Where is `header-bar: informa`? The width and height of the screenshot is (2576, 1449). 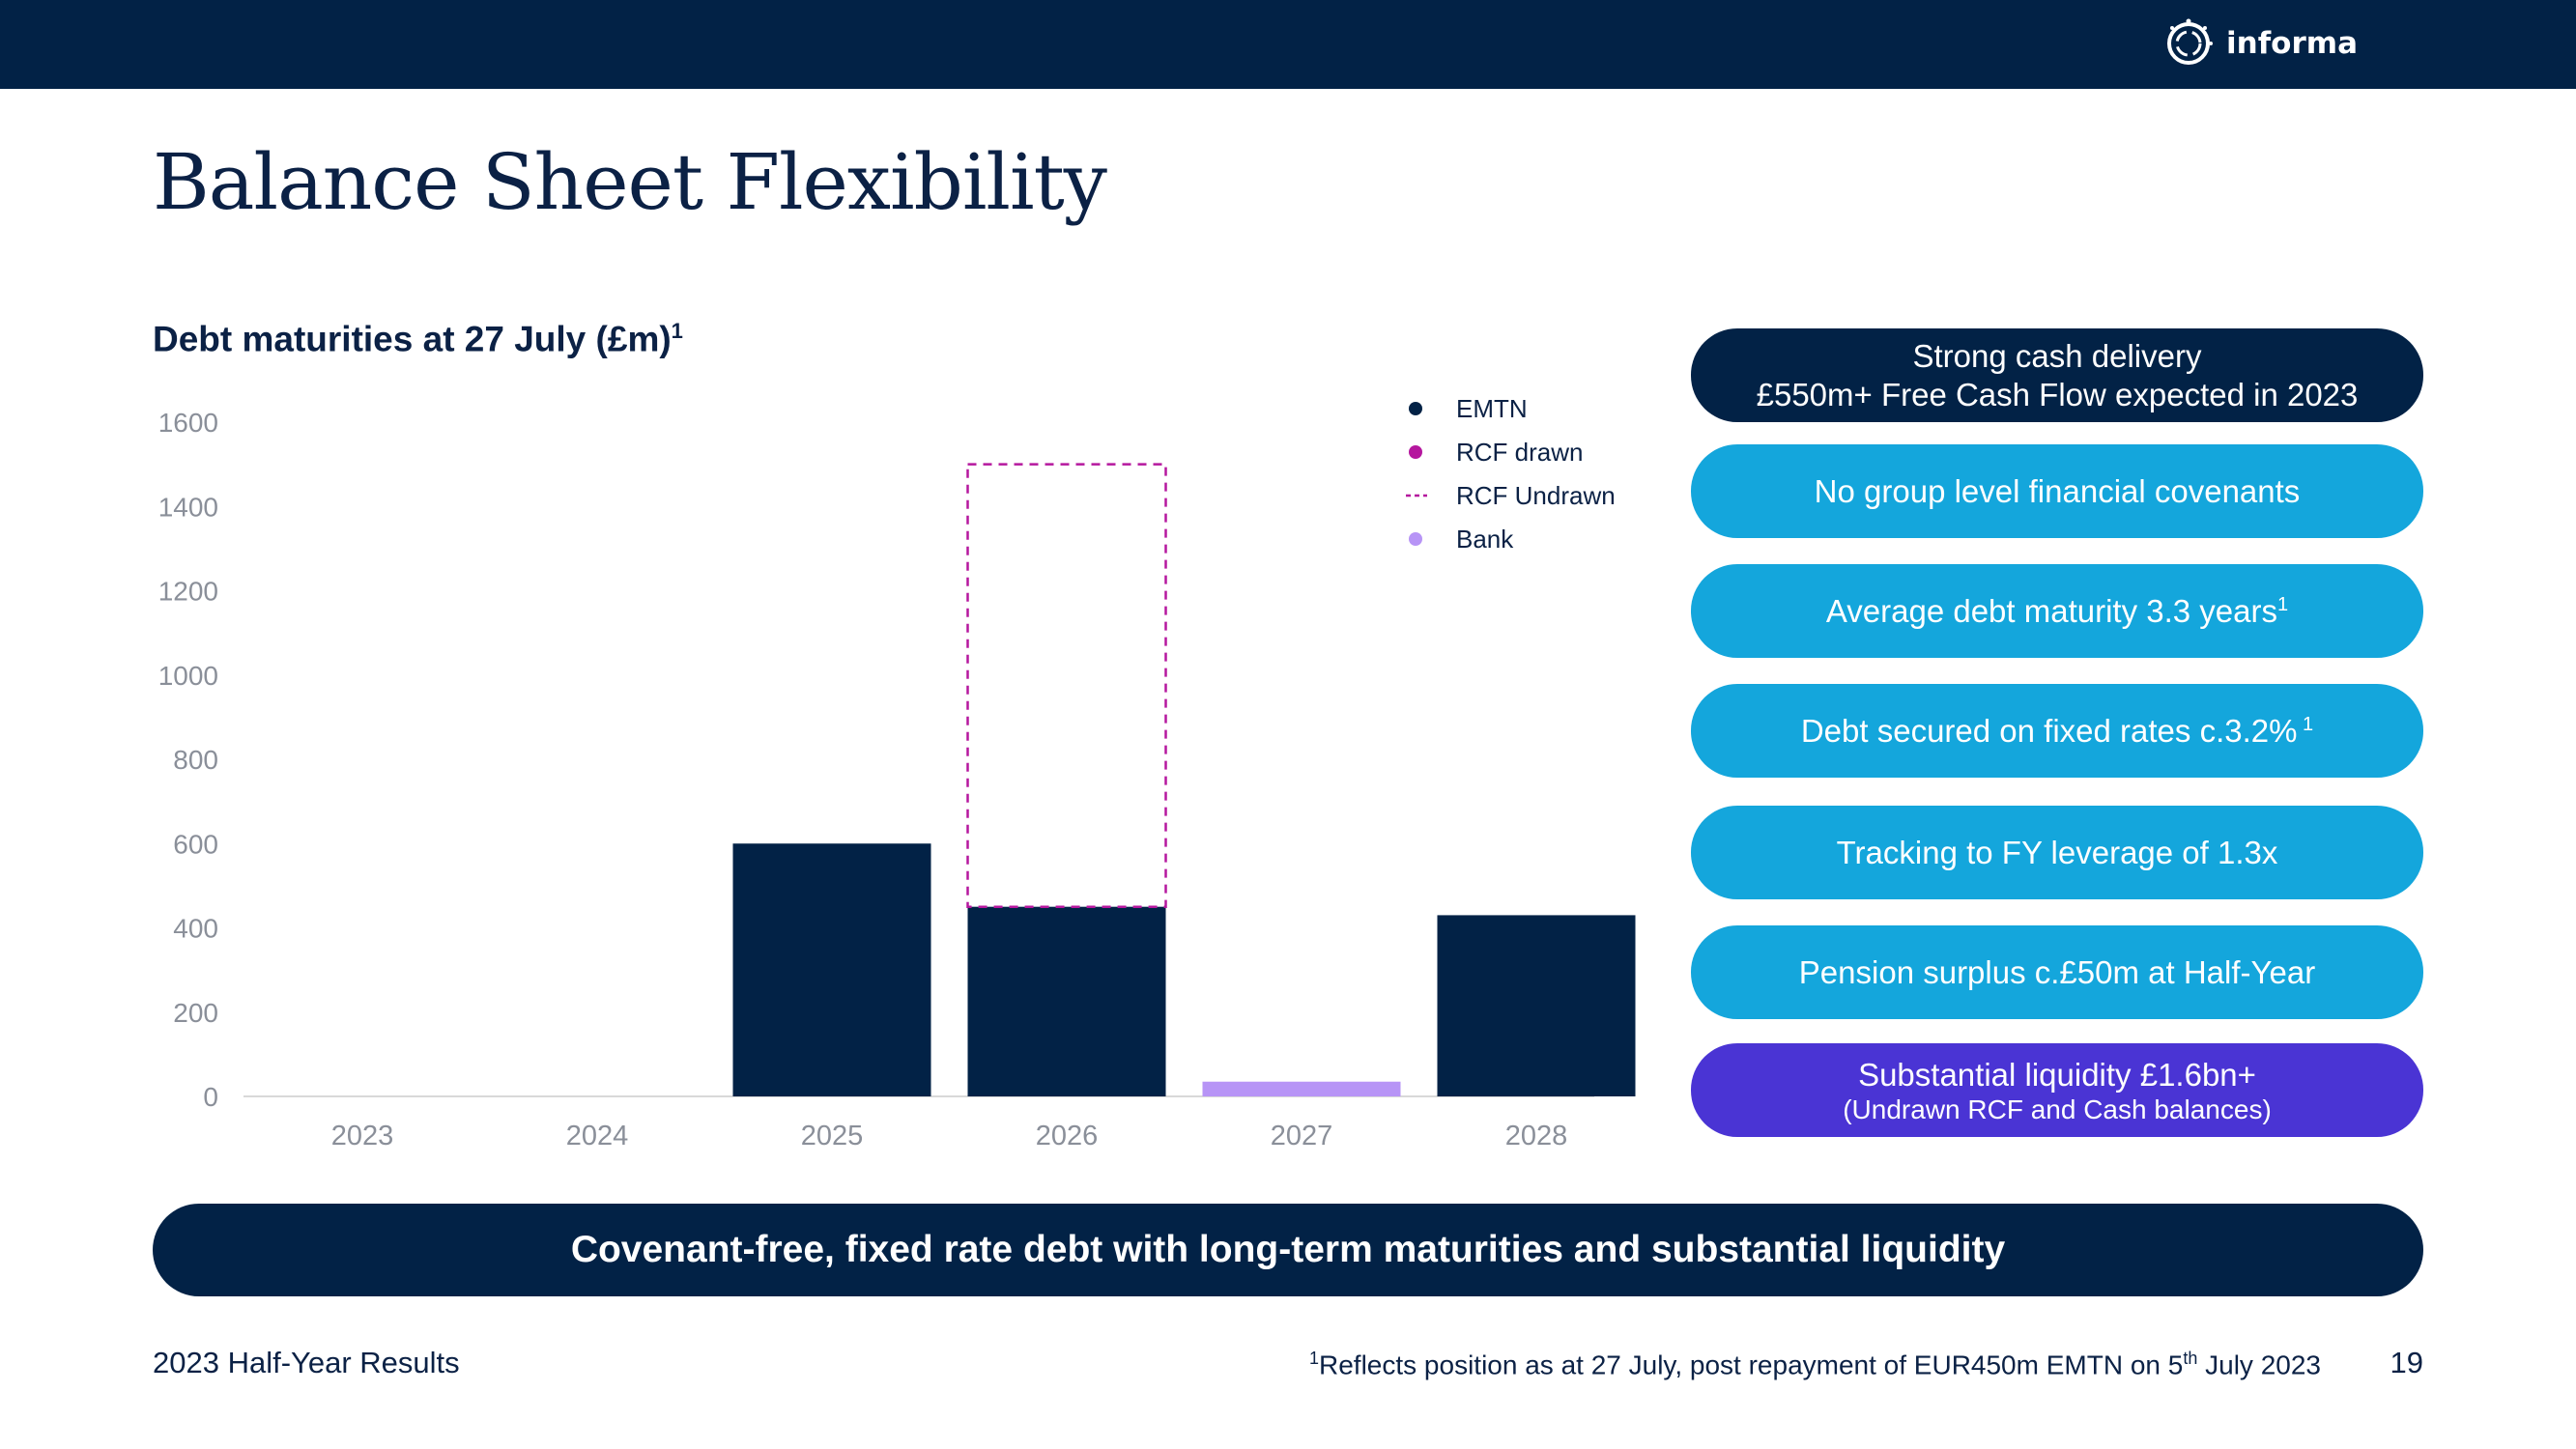
header-bar: informa is located at coordinates (1288, 44).